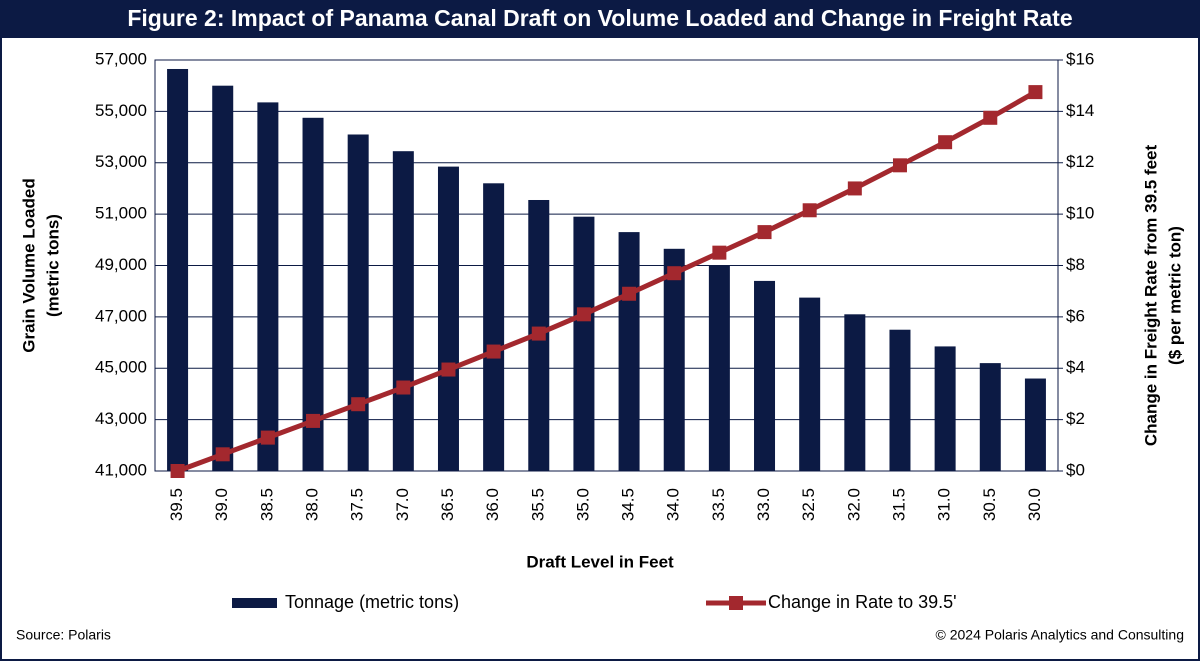 This screenshot has height=661, width=1200. What do you see at coordinates (402, 504) in the screenshot?
I see `x-tick-label: 37.0` at bounding box center [402, 504].